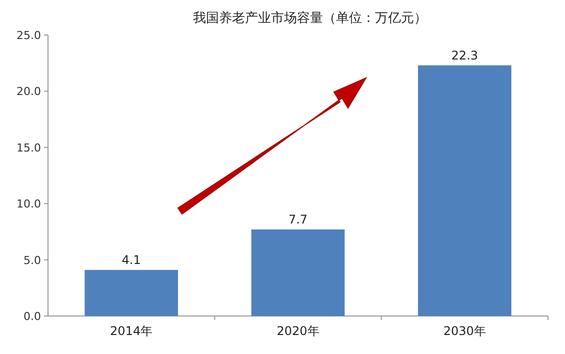  I want to click on x-tick-label: 2020年, so click(298, 331).